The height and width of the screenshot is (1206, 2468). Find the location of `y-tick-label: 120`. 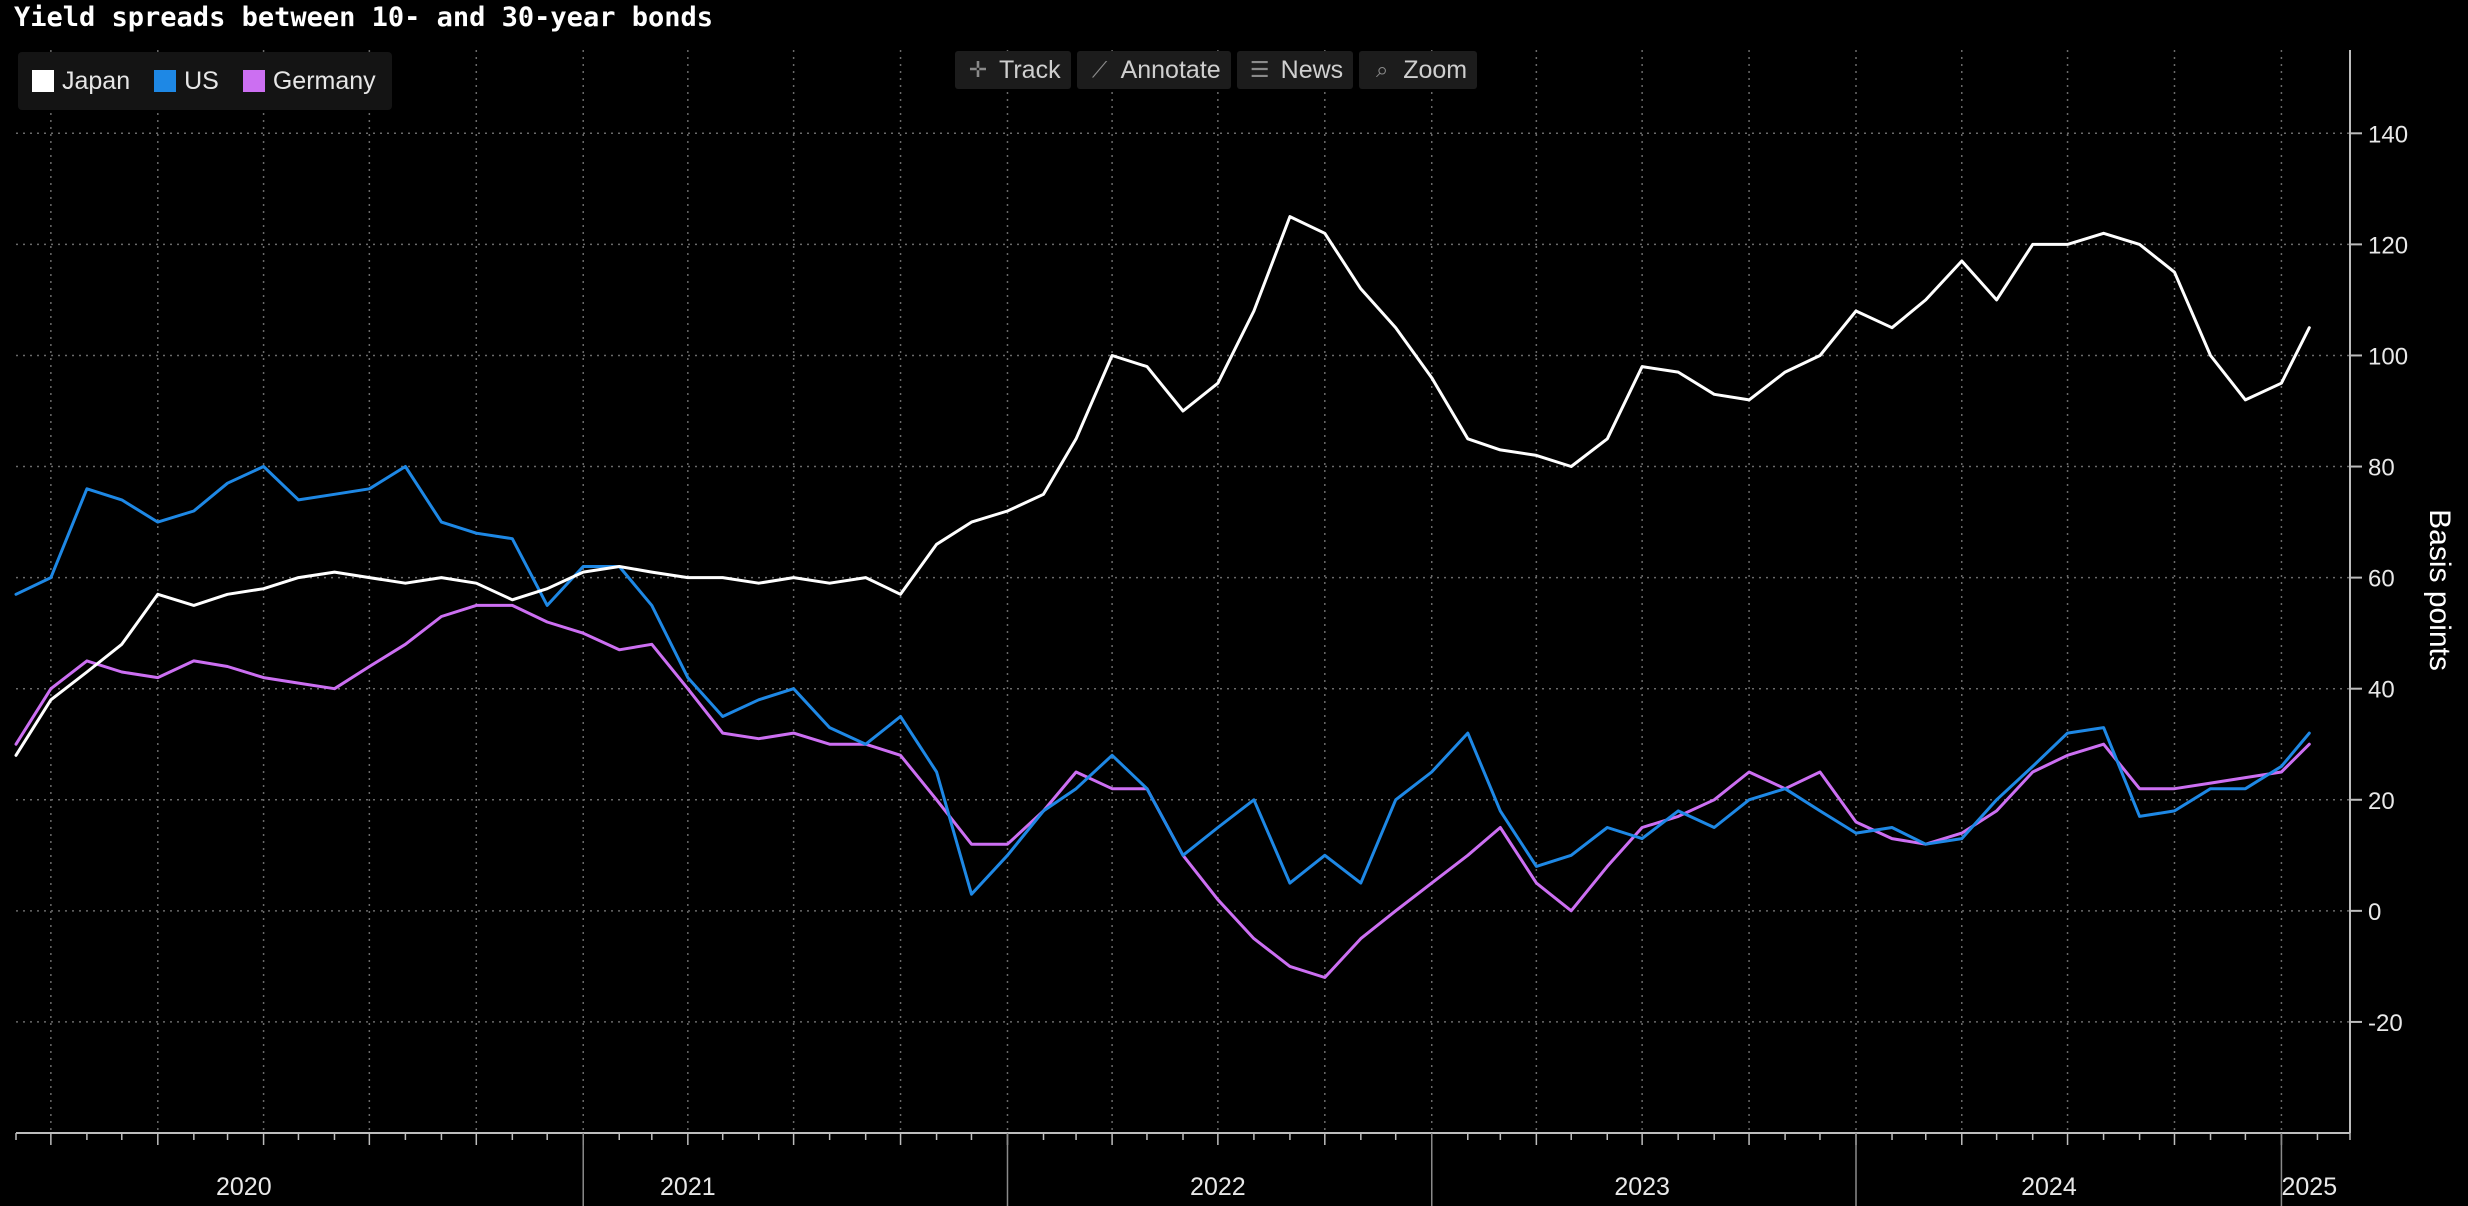

y-tick-label: 120 is located at coordinates (2388, 245).